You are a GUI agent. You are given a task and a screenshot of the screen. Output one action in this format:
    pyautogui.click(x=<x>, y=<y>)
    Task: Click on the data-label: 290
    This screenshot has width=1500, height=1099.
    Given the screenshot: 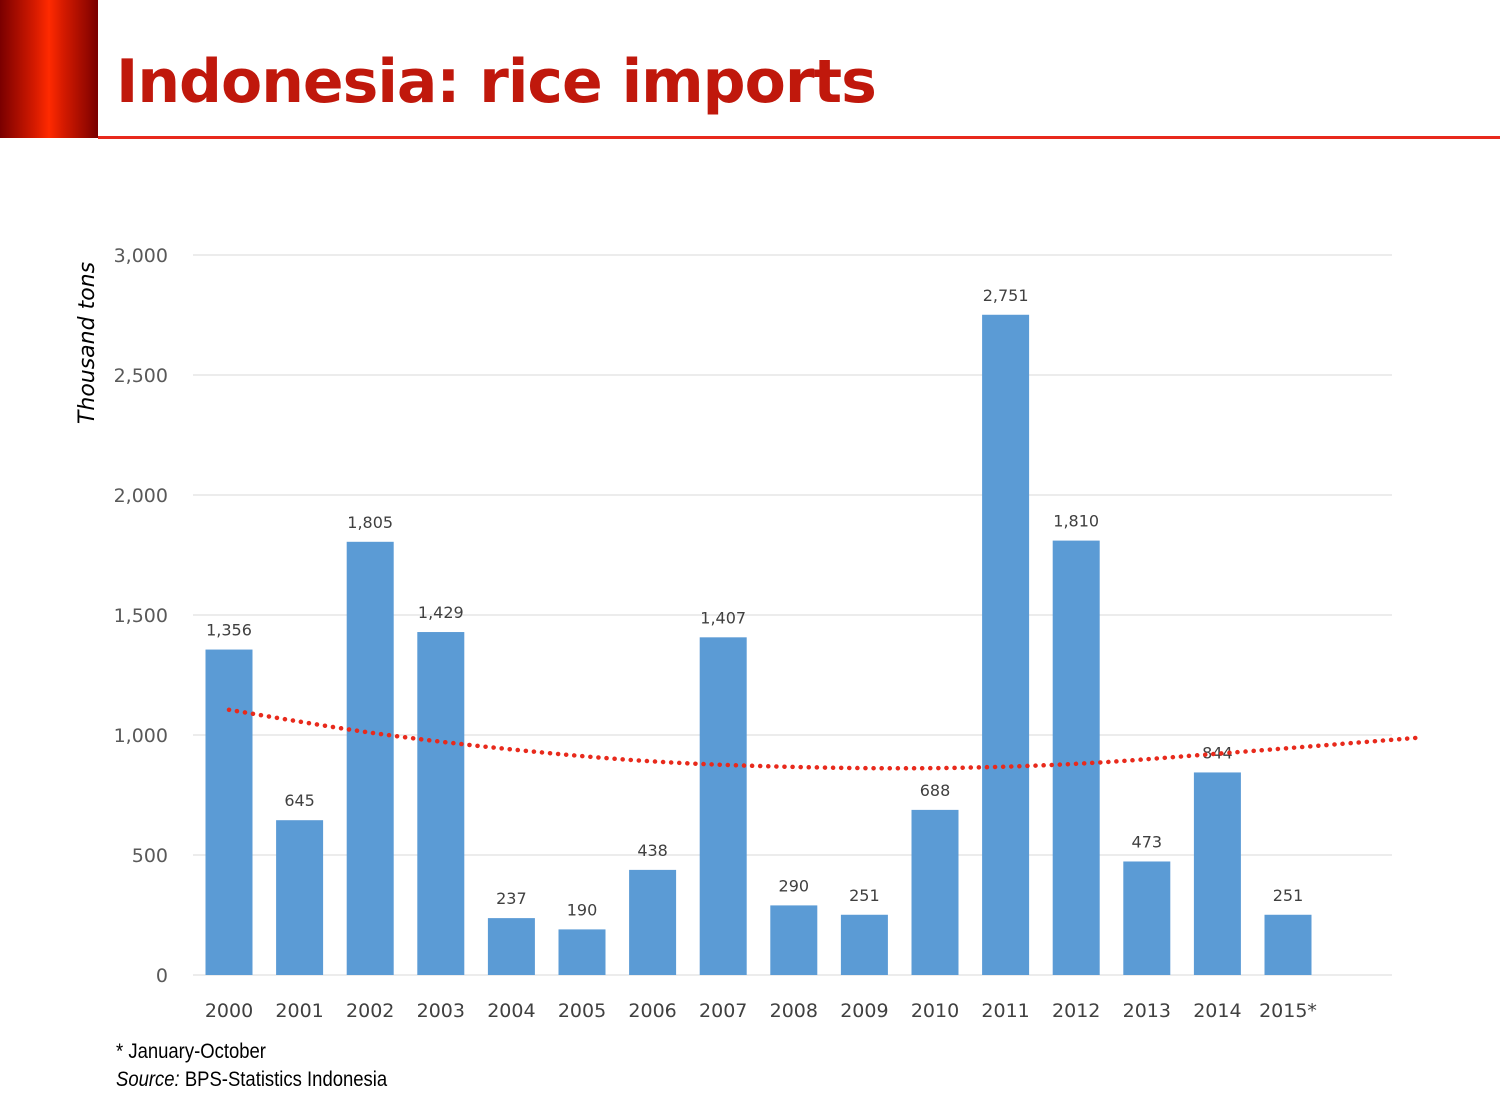 What is the action you would take?
    pyautogui.click(x=794, y=885)
    